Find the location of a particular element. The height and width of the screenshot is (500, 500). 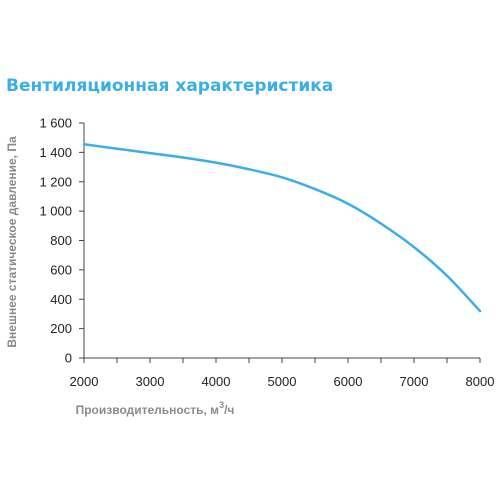

y-axis-title: Внешнее статическое давление, Па is located at coordinates (12, 242).